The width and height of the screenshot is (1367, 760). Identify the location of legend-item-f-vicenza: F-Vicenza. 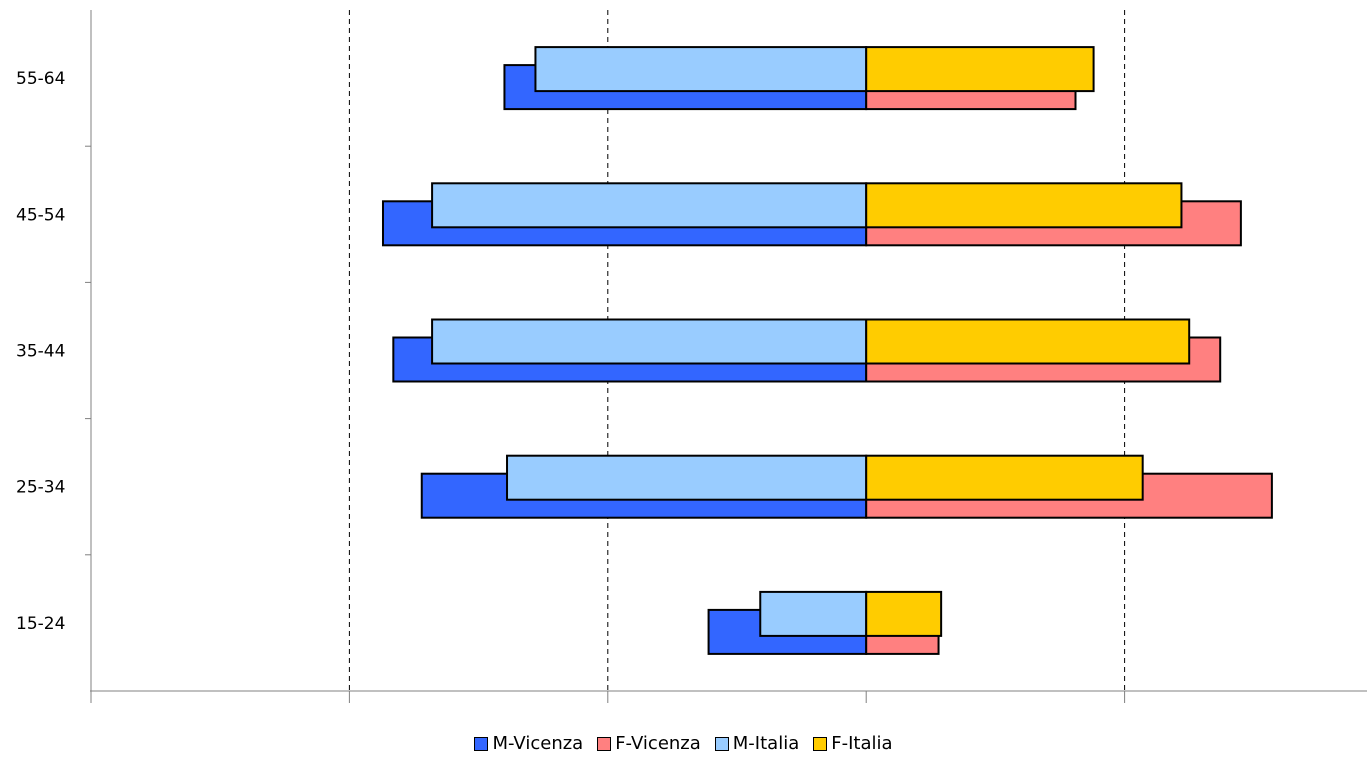
(649, 743).